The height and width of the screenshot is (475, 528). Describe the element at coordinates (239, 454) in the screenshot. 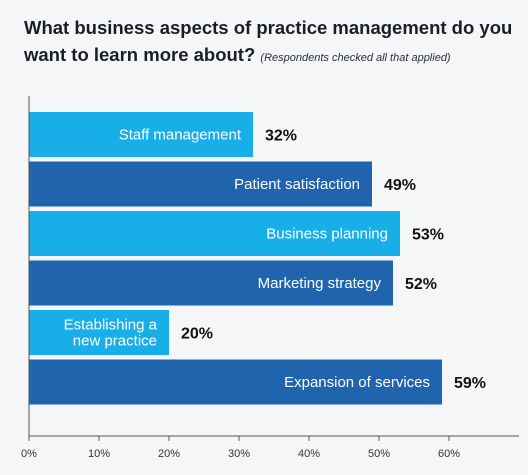

I see `x-tick-label: 30%` at that location.